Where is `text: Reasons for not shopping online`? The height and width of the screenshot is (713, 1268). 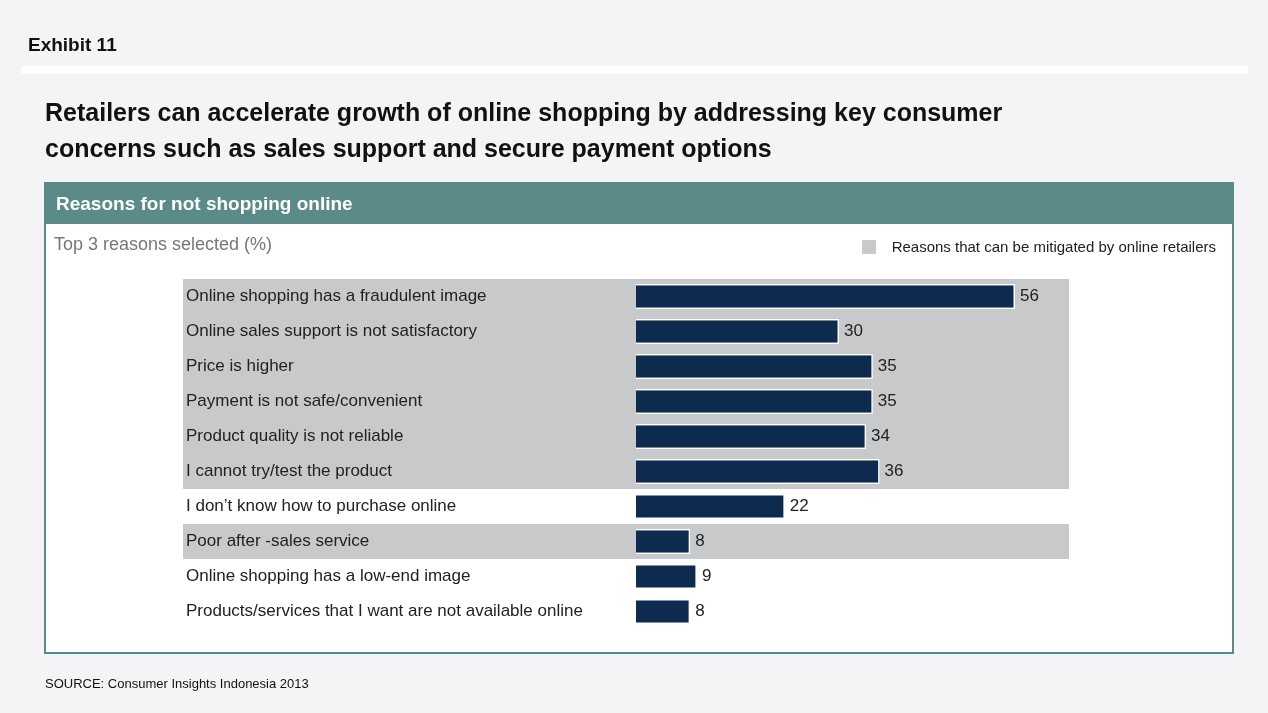 text: Reasons for not shopping online is located at coordinates (639, 204).